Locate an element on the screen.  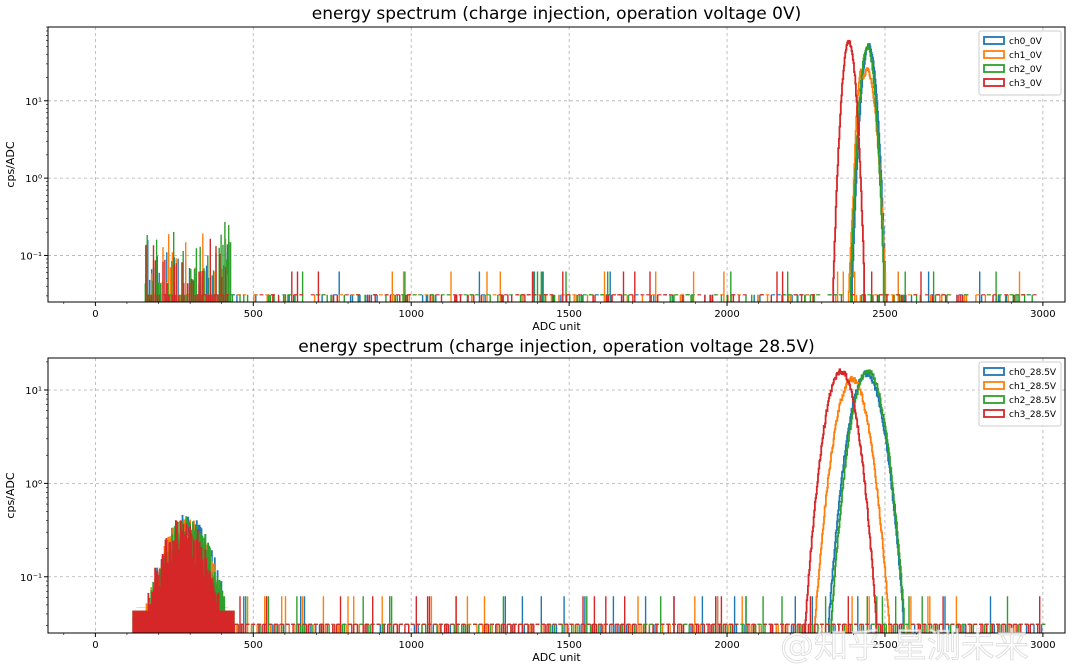
legend: ch0_0V ch1_0V ch2_0V ch3_0V is located at coordinates (1020, 63).